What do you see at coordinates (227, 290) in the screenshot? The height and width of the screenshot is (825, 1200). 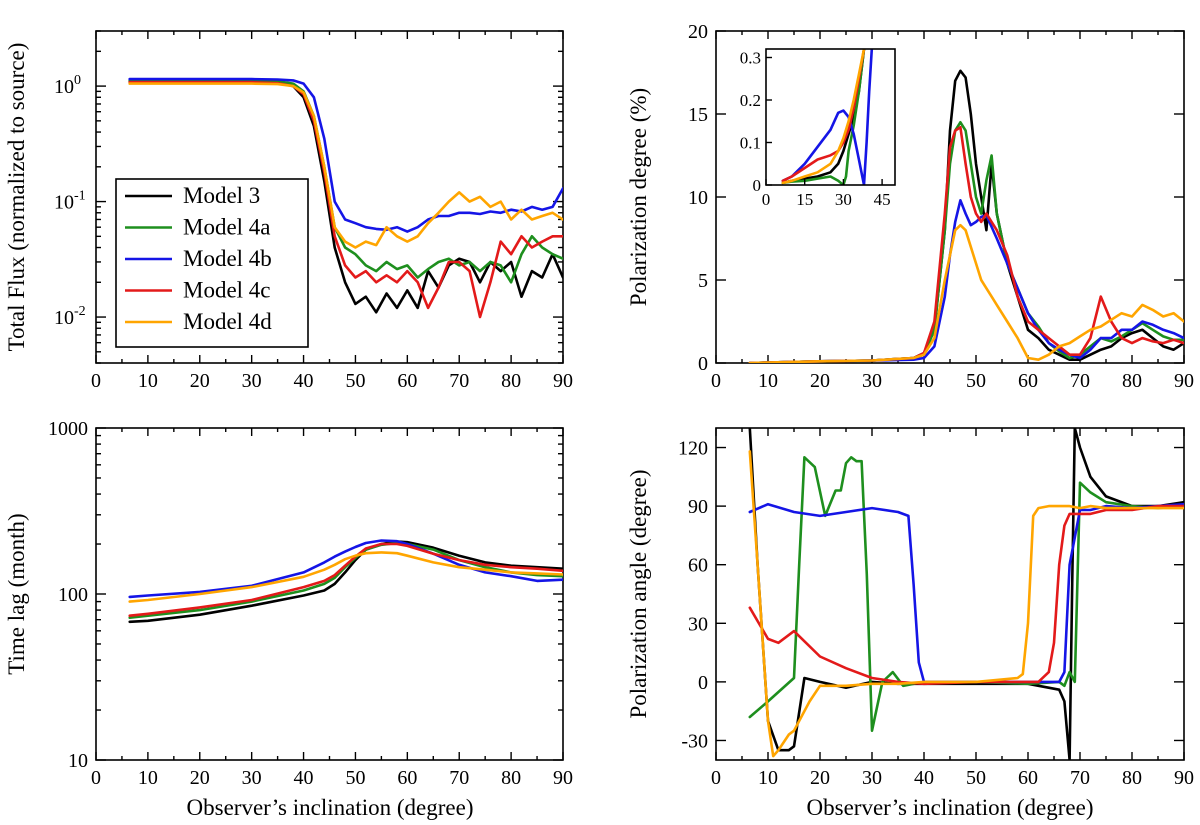 I see `legend-label: Model 4c` at bounding box center [227, 290].